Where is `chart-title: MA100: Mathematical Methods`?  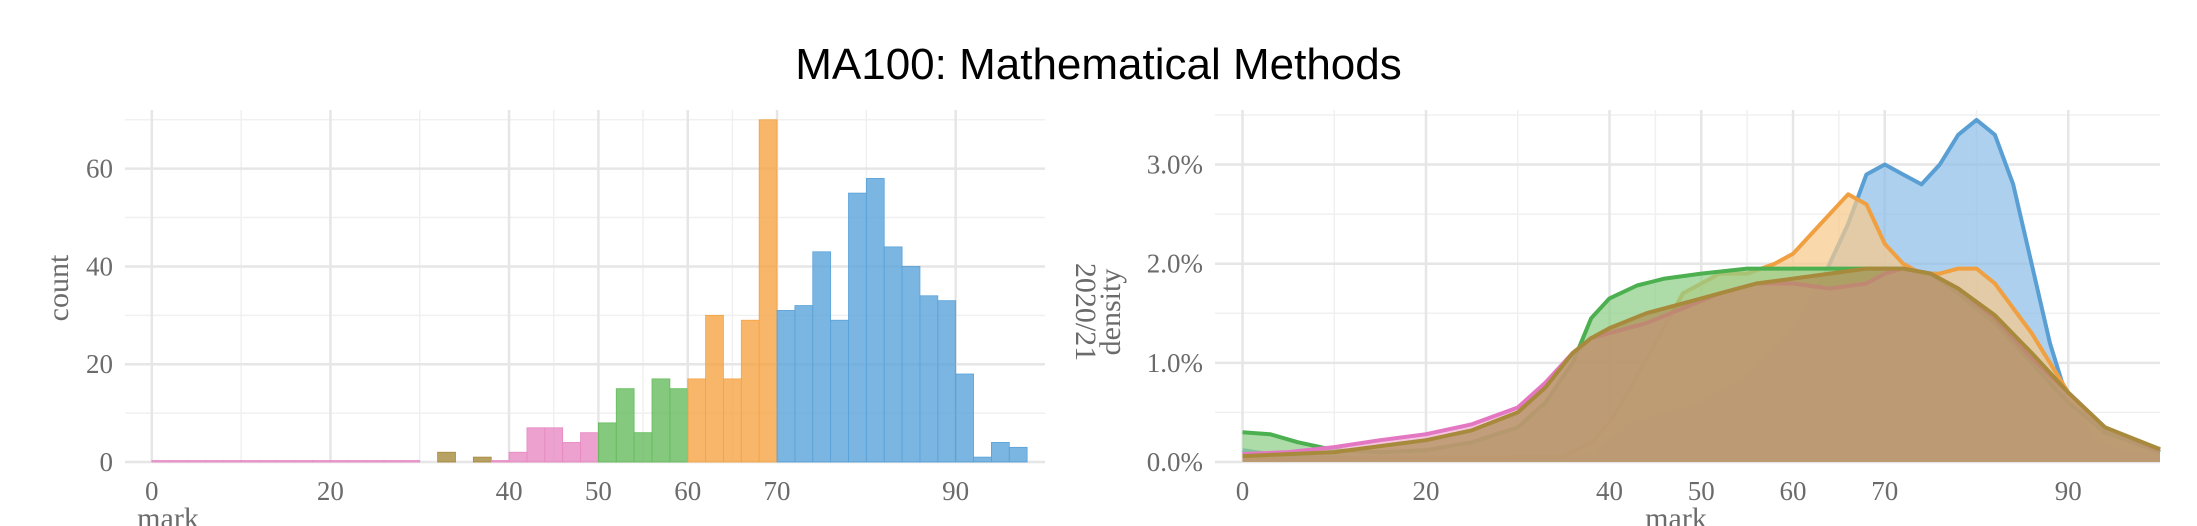
chart-title: MA100: Mathematical Methods is located at coordinates (1098, 64).